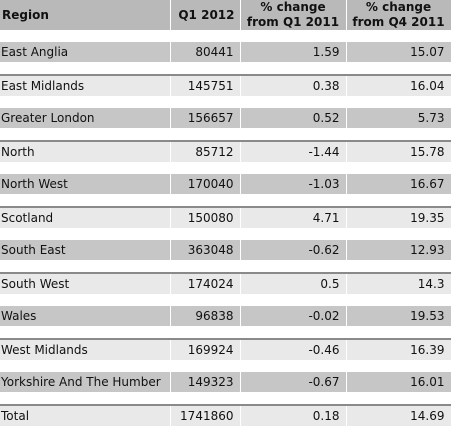 The image size is (451, 426). I want to click on cell-region: North, so click(85, 151).